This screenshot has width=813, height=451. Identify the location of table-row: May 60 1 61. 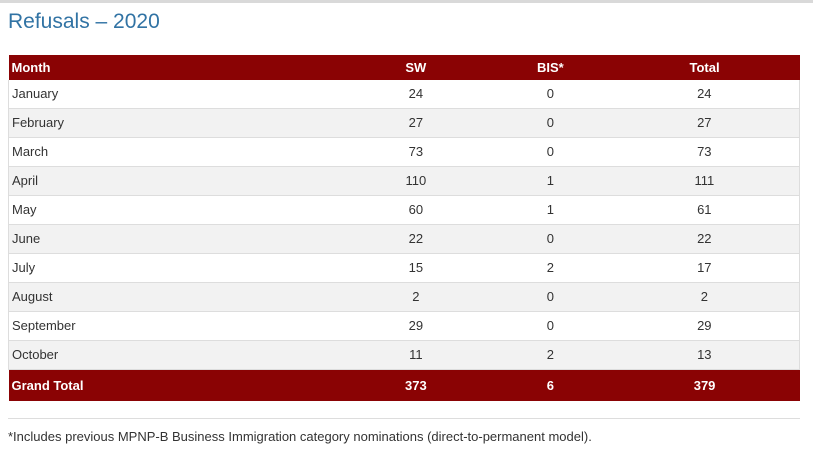
(403, 210).